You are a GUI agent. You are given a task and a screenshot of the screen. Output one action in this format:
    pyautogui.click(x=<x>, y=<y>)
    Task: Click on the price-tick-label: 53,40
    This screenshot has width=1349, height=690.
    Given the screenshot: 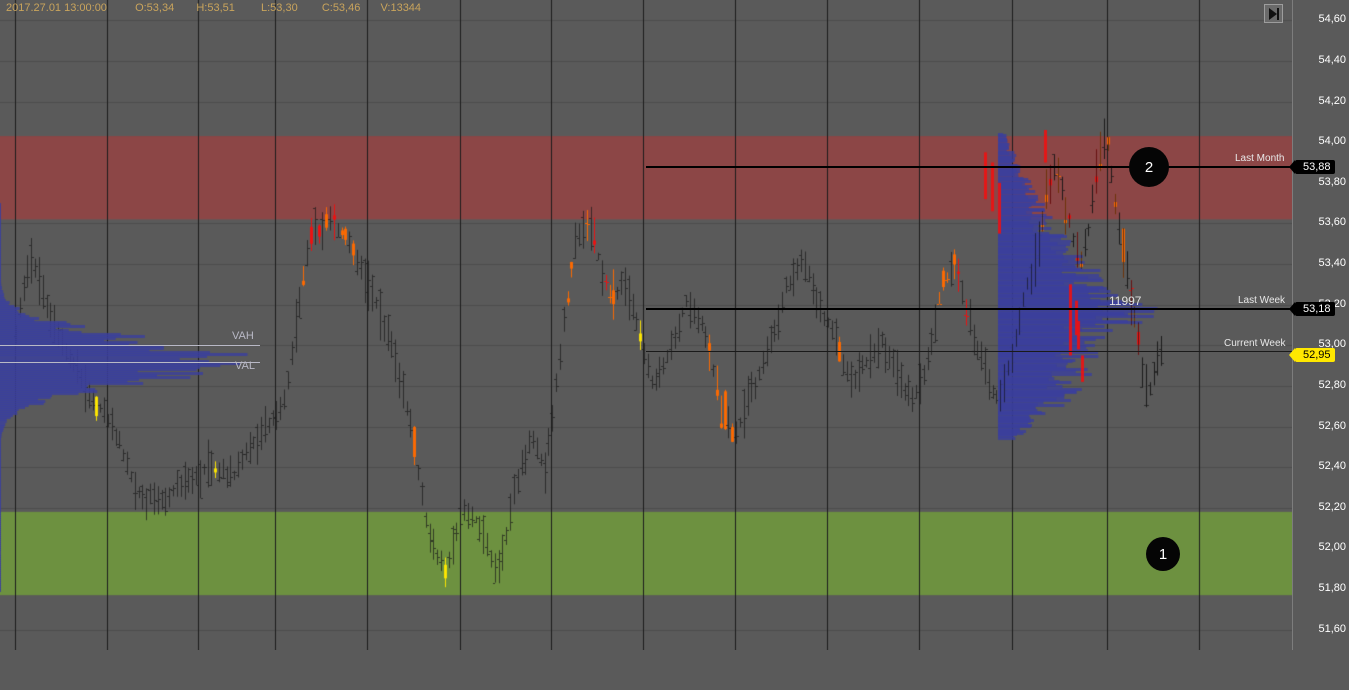 What is the action you would take?
    pyautogui.click(x=1332, y=263)
    